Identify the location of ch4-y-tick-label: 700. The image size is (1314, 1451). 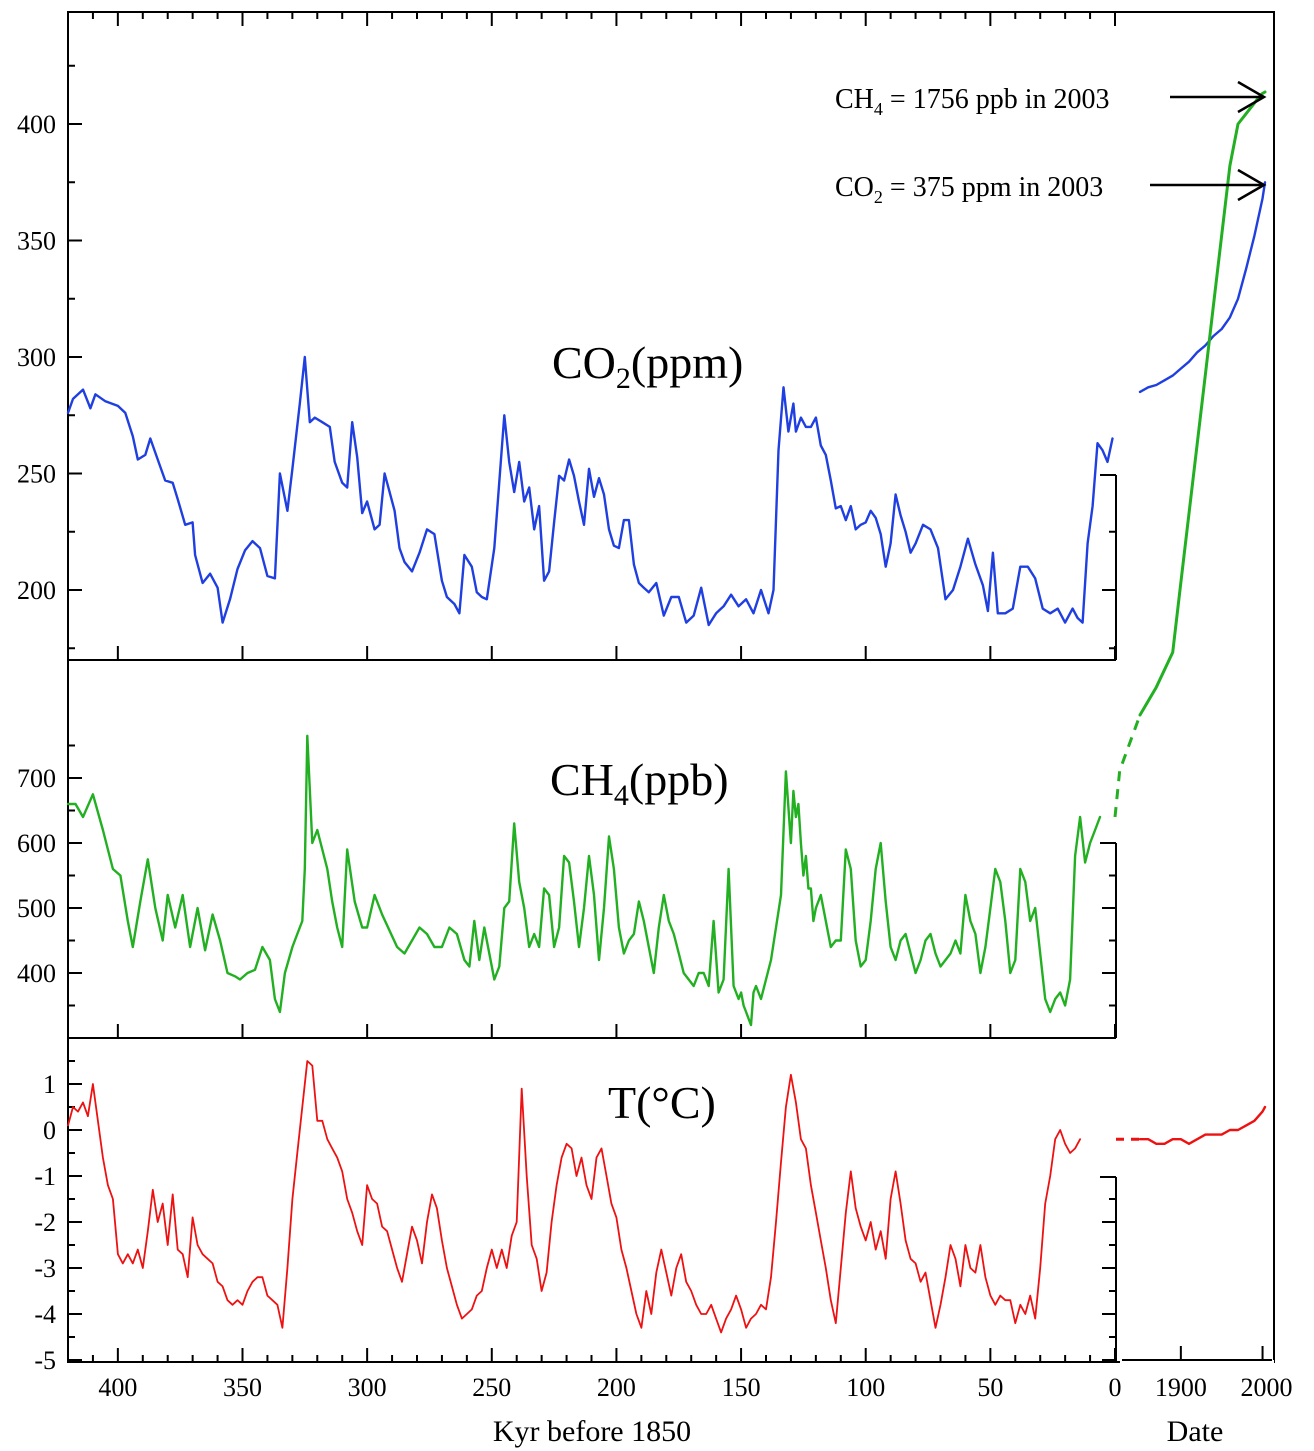
(36, 778).